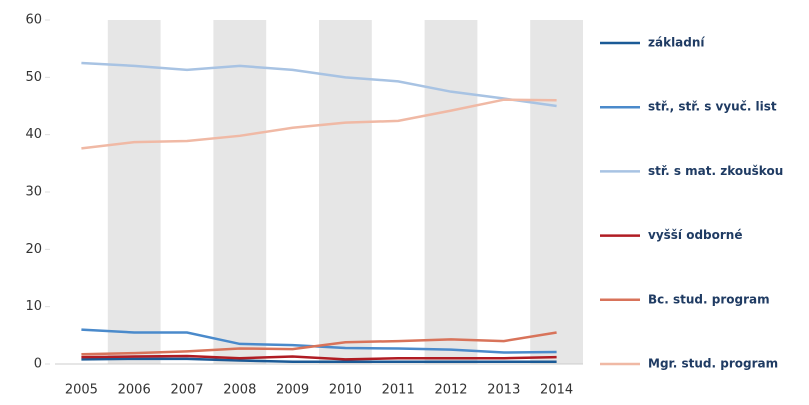 This screenshot has height=405, width=809. I want to click on x-tick-label: 2014, so click(556, 390).